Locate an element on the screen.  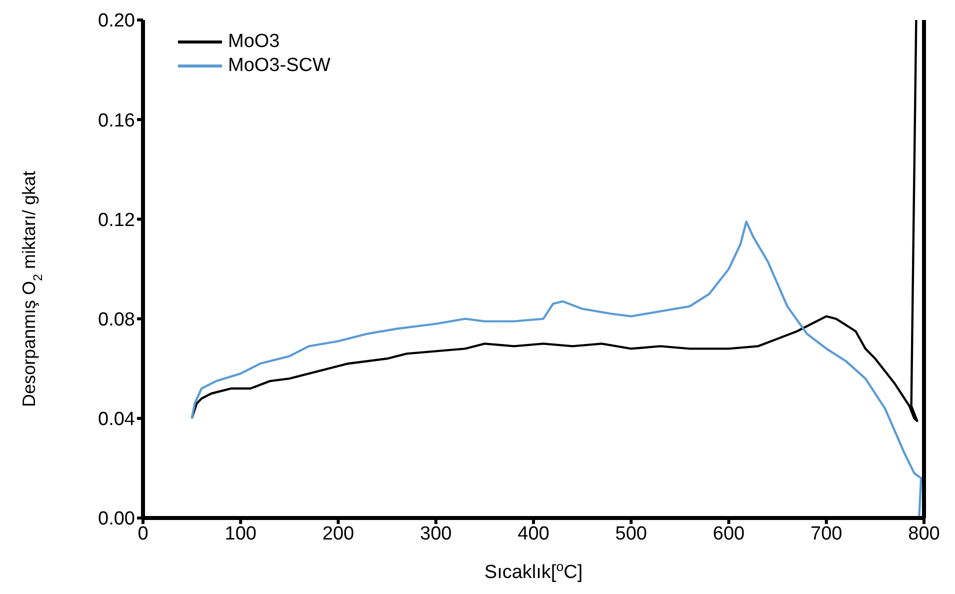
x-tick-label: 600 is located at coordinates (728, 533).